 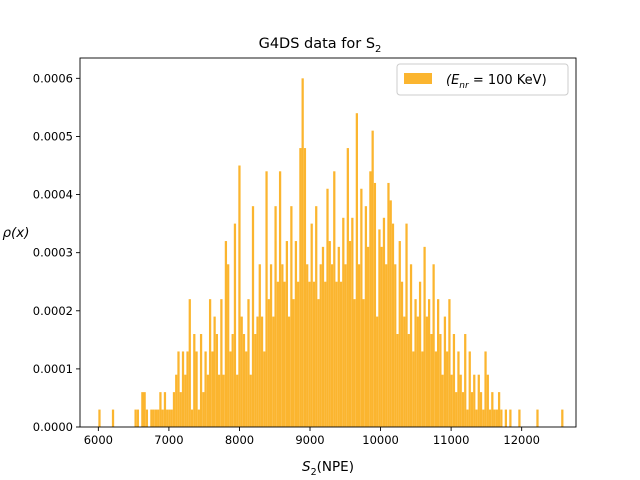 I want to click on y-tick-label: 0.0004, so click(x=53, y=195).